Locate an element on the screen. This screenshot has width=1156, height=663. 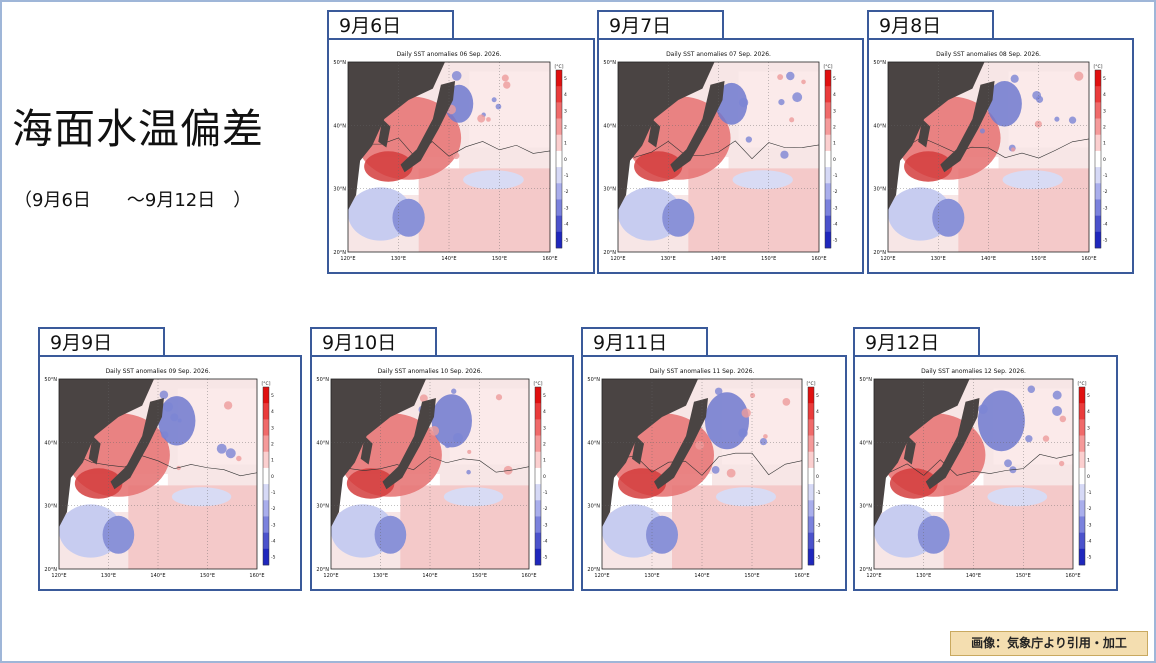
neutral-zone is located at coordinates (1048, 109).